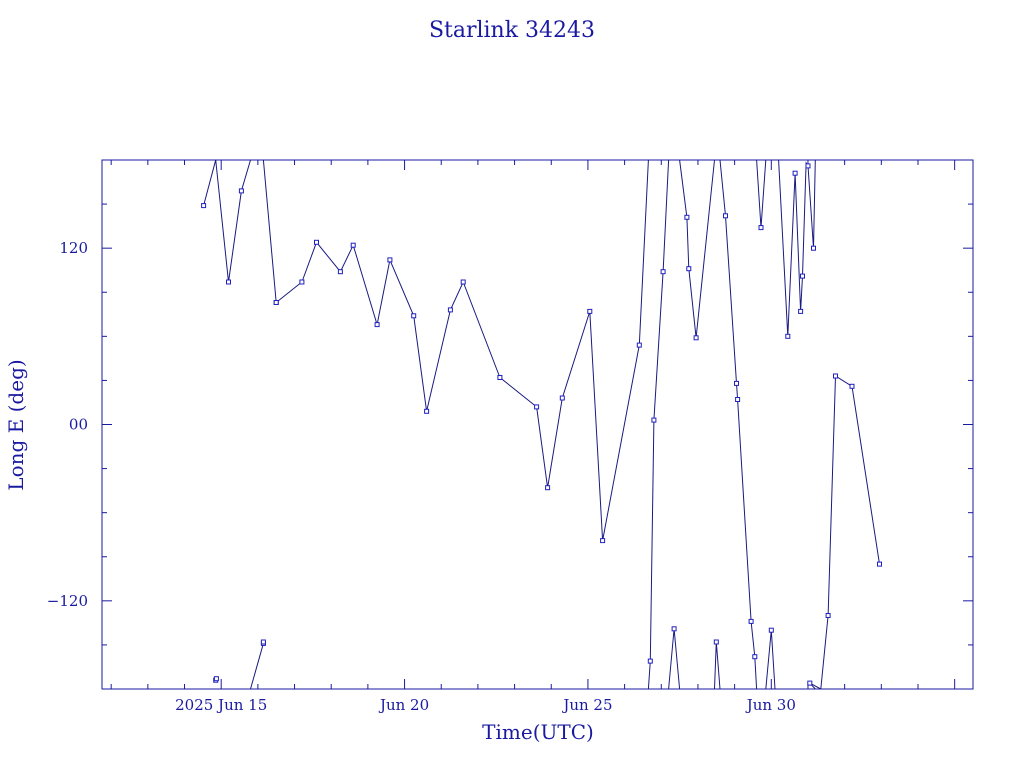 This screenshot has height=768, width=1024. What do you see at coordinates (67, 601) in the screenshot?
I see `y-tick-label: −120` at bounding box center [67, 601].